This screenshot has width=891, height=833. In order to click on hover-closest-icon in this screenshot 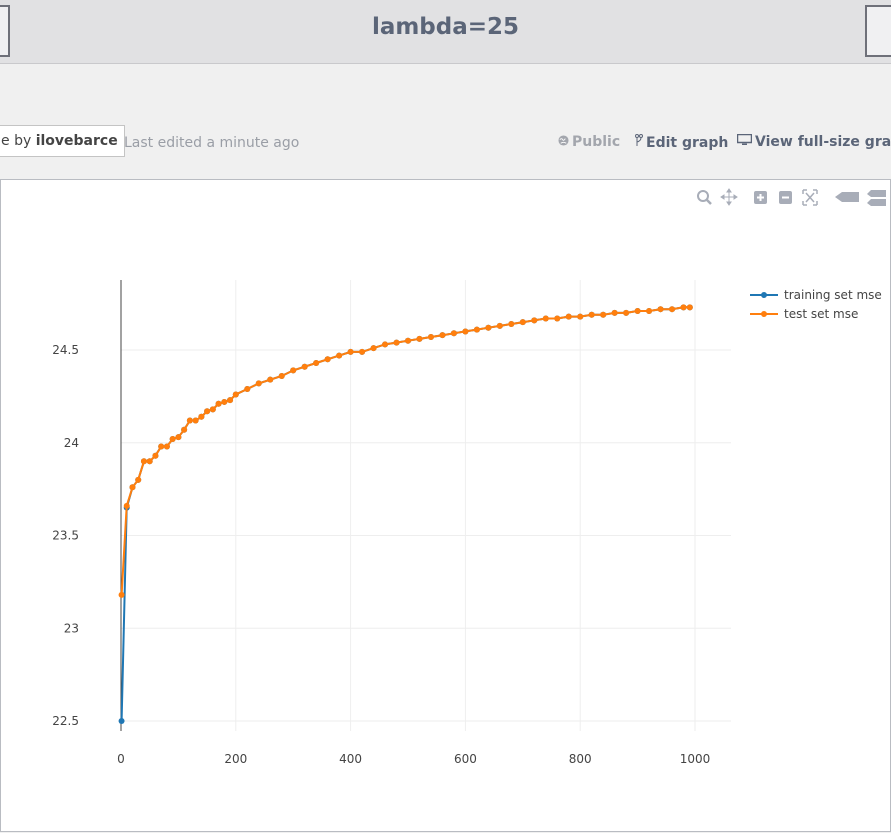, I will do `click(847, 197)`.